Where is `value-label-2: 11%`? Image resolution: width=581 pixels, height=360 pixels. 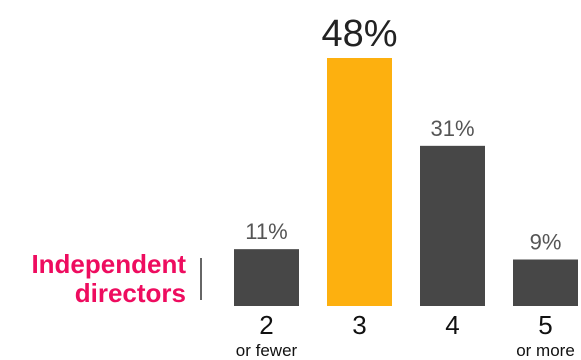 value-label-2: 11% is located at coordinates (266, 231).